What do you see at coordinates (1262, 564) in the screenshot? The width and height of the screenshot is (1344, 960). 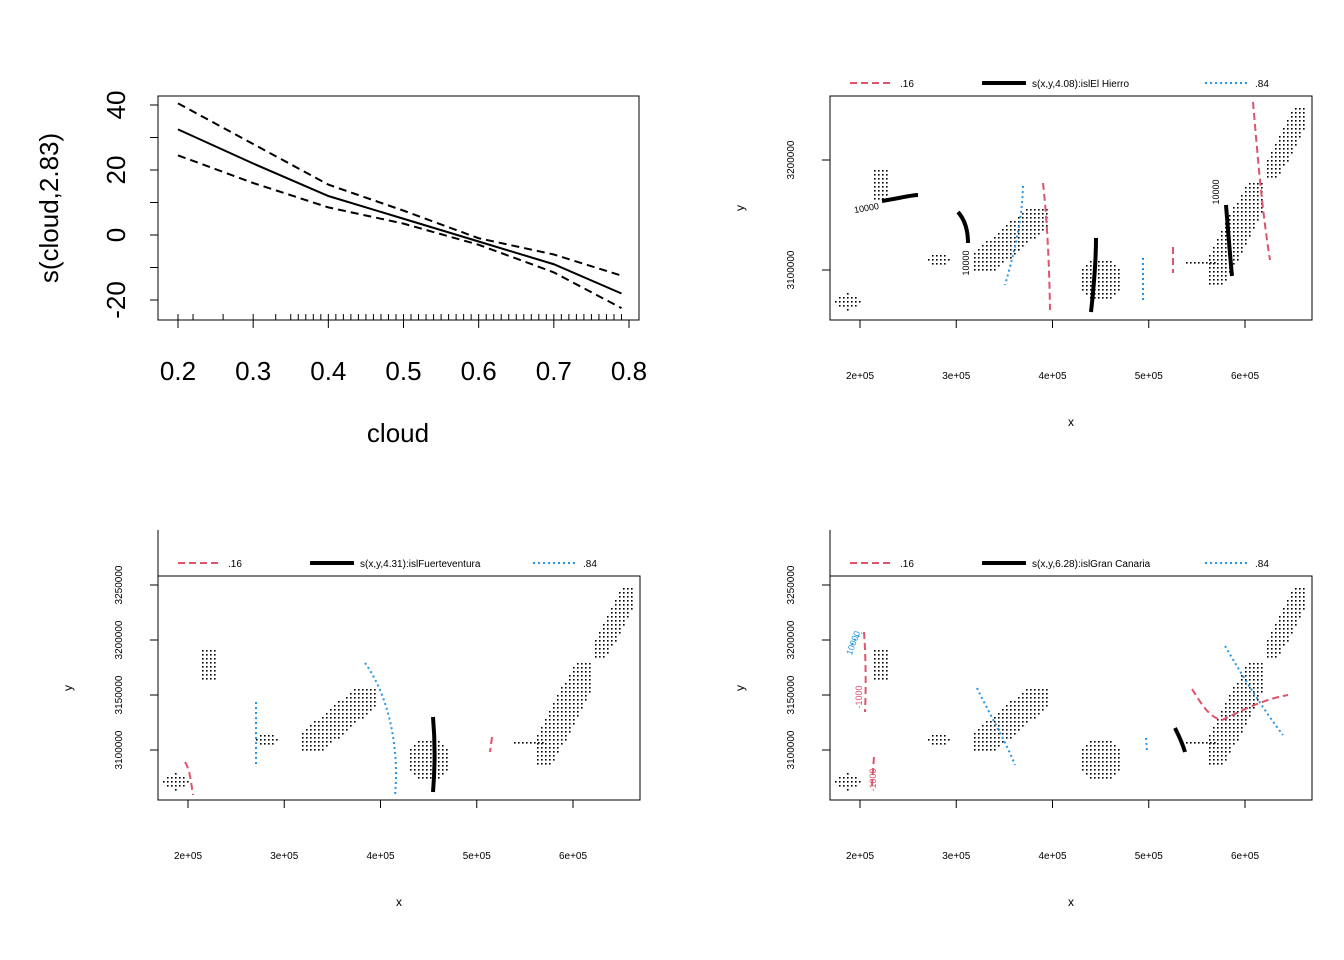 I see `legend-label: .84` at bounding box center [1262, 564].